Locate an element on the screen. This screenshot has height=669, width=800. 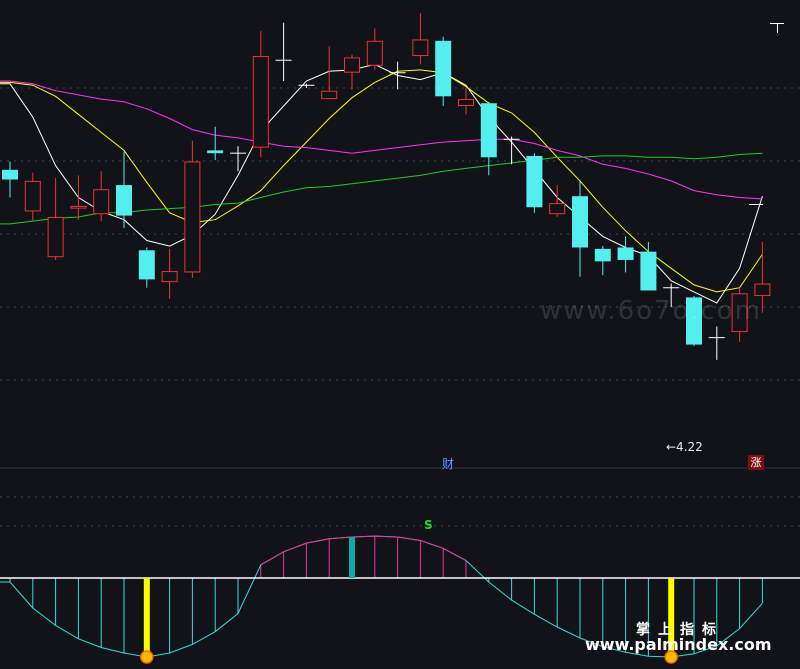
panel-corner-mark-stem is located at coordinates (777, 28).